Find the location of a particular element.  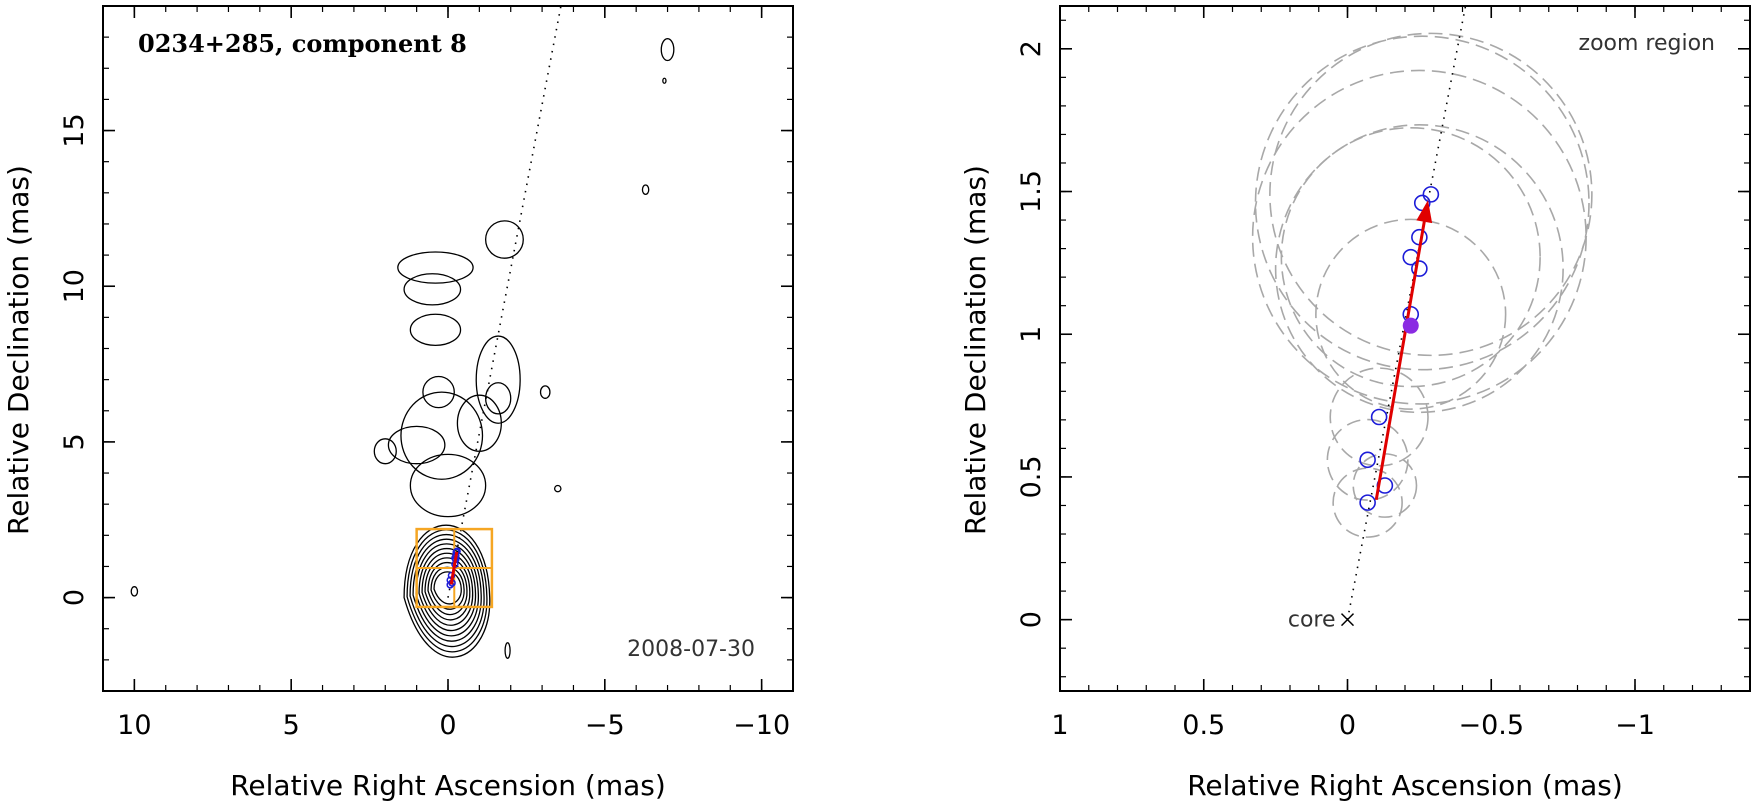

left-velocity-vector is located at coordinates (454, 568).